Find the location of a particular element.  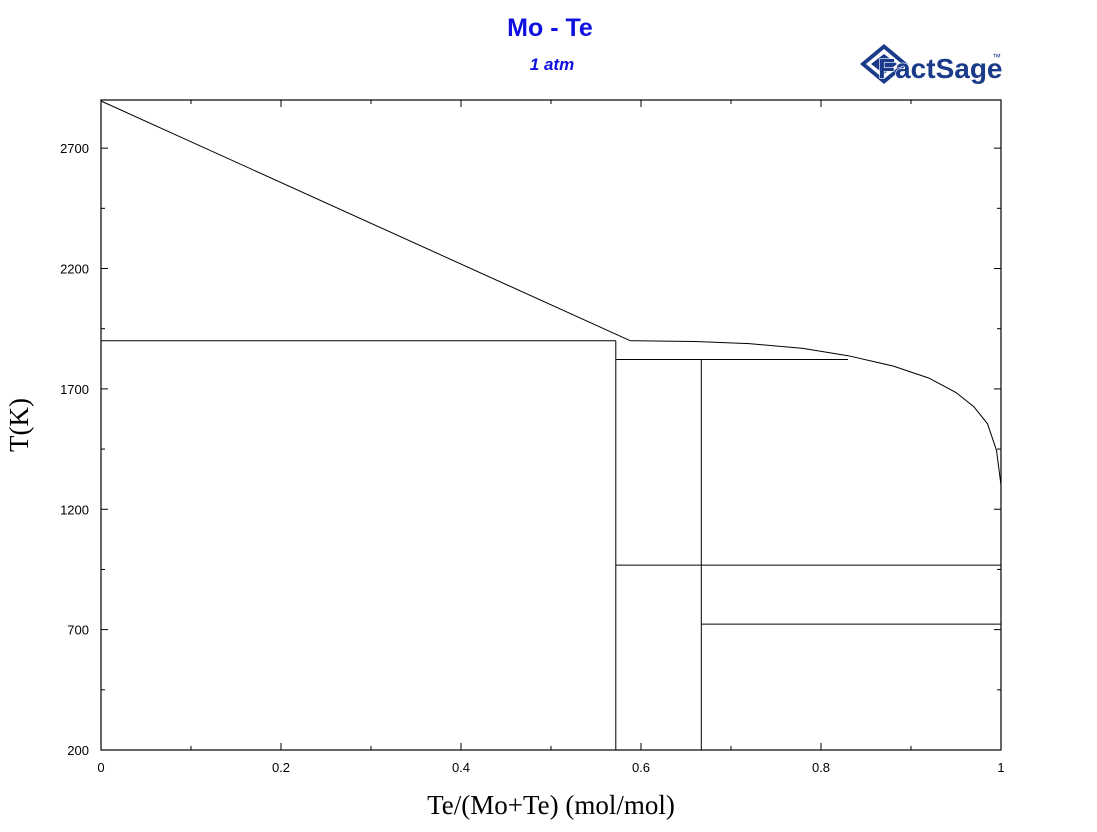

x-axis-title: Te/(Mo+Te) (mol/mol) is located at coordinates (551, 805).